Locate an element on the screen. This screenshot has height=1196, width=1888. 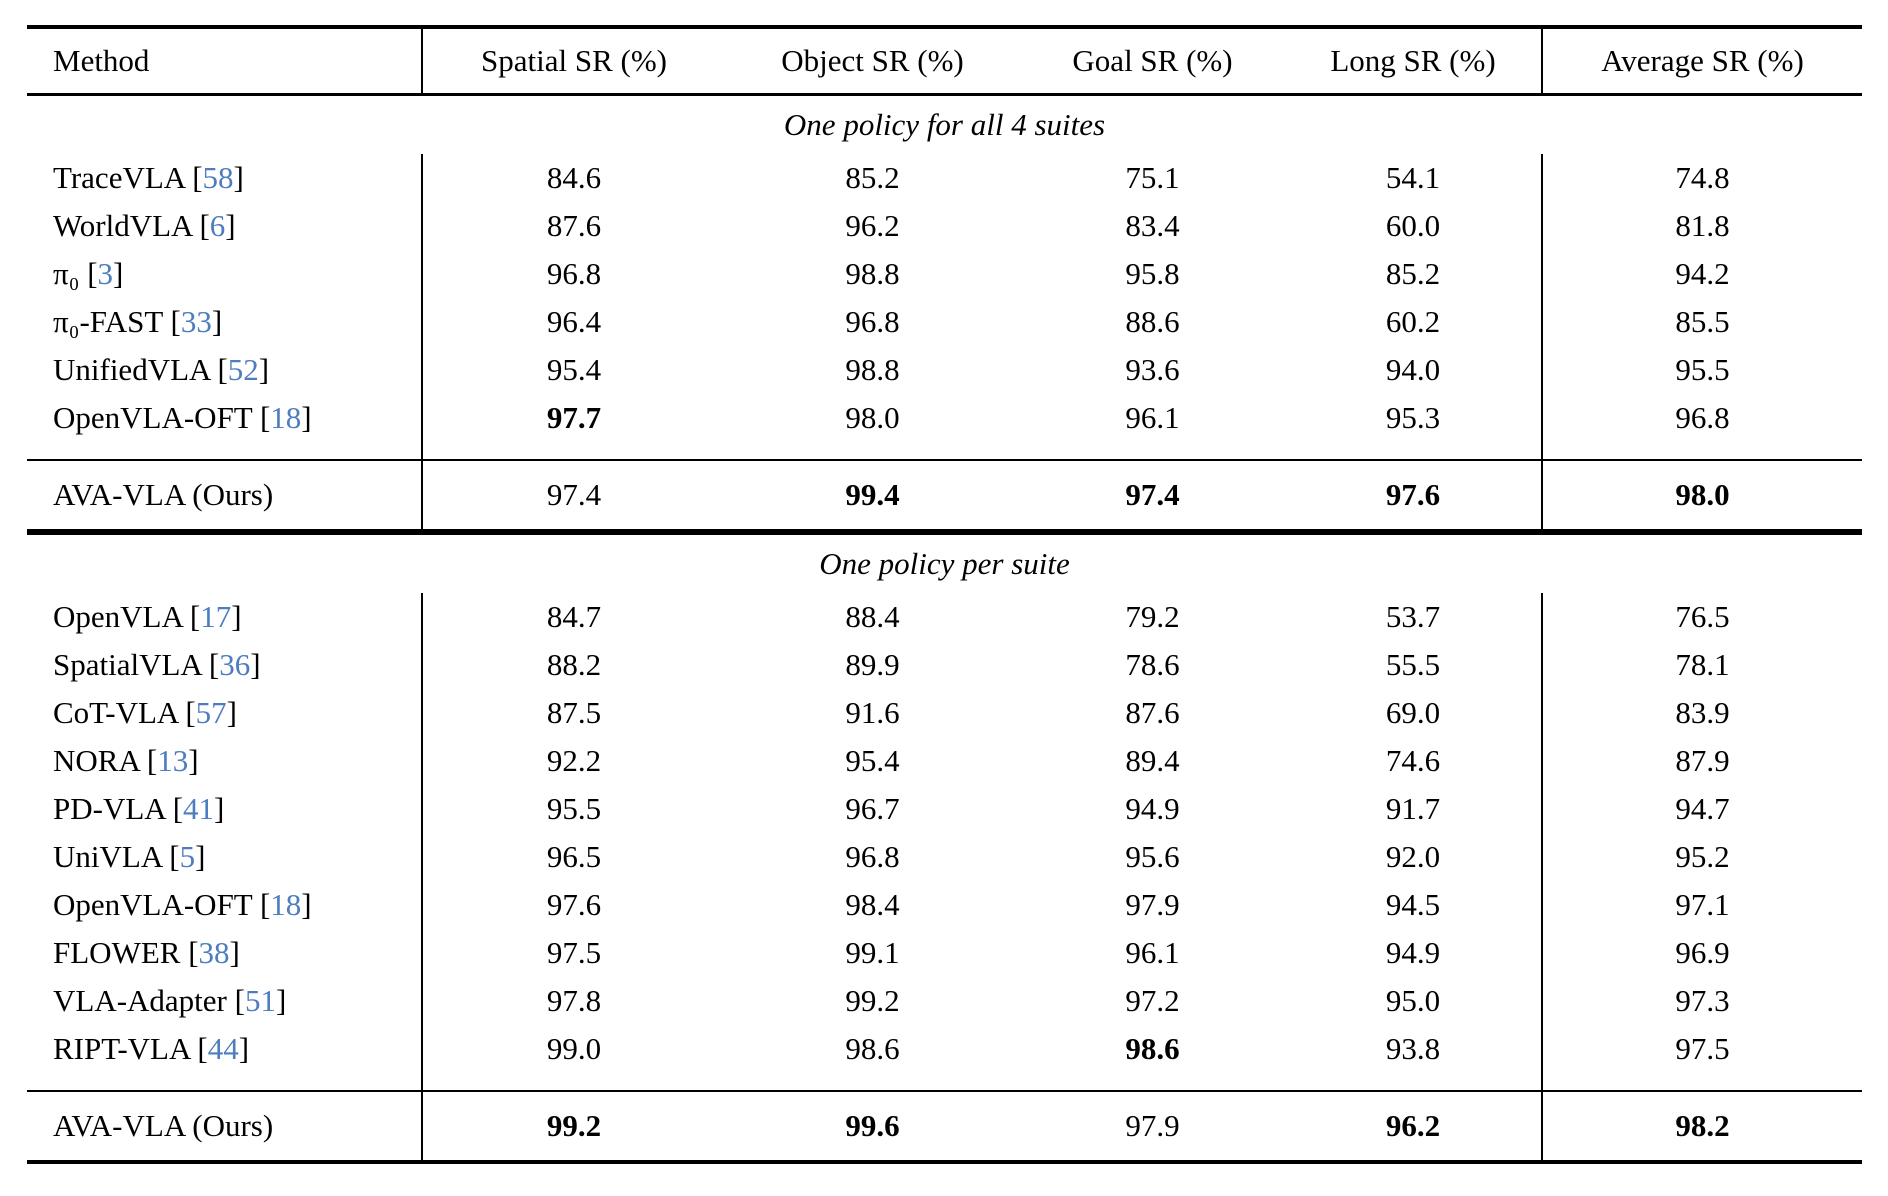
value-cell: 69.0 is located at coordinates (1413, 712).